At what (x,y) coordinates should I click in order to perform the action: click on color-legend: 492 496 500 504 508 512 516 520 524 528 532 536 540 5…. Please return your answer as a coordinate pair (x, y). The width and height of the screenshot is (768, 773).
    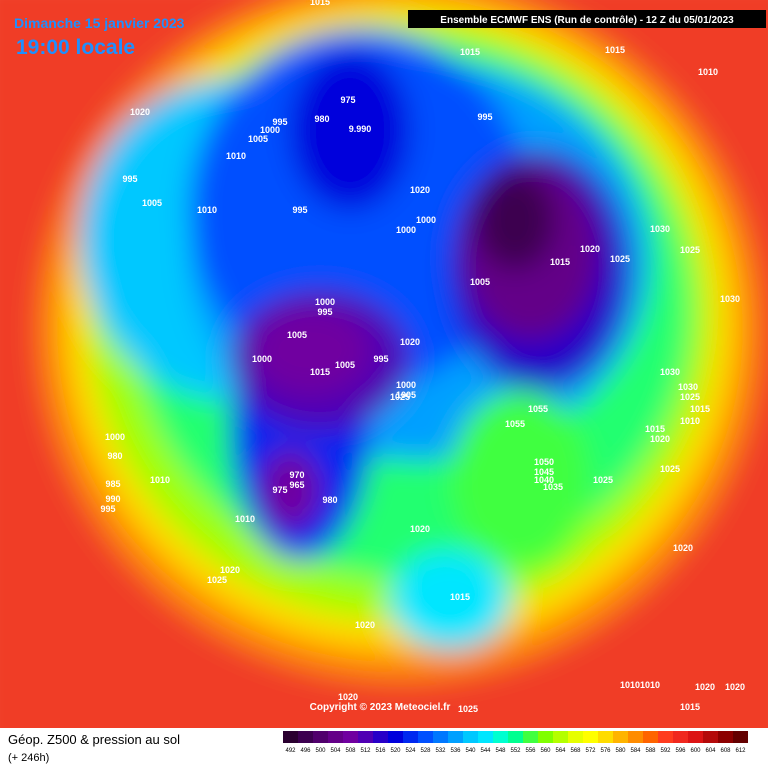
    Looking at the image, I should click on (515, 742).